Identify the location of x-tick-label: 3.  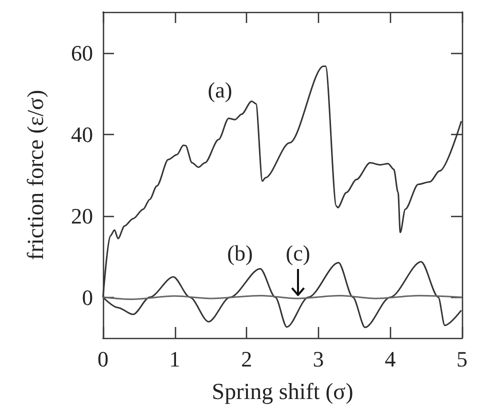
(318, 359).